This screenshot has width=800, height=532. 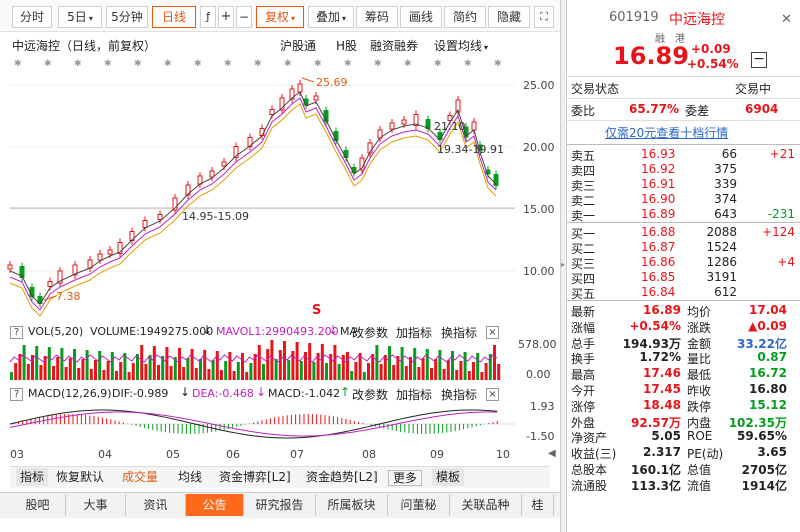 What do you see at coordinates (658, 262) in the screenshot?
I see `order-price: 16.86` at bounding box center [658, 262].